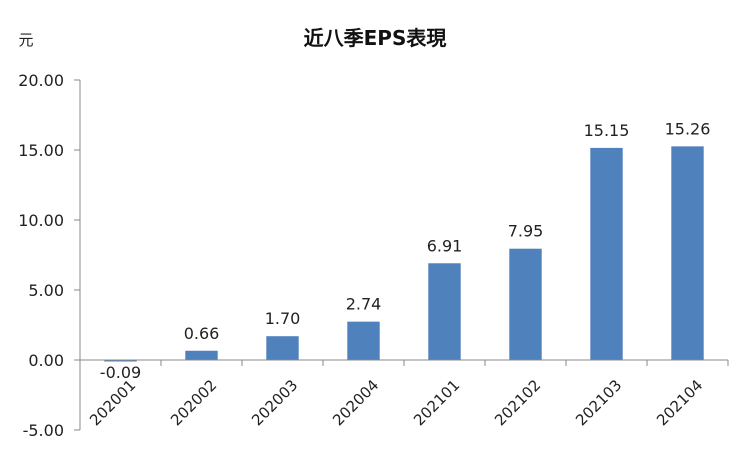 The image size is (750, 454). Describe the element at coordinates (202, 333) in the screenshot. I see `data-label: 0.66` at that location.